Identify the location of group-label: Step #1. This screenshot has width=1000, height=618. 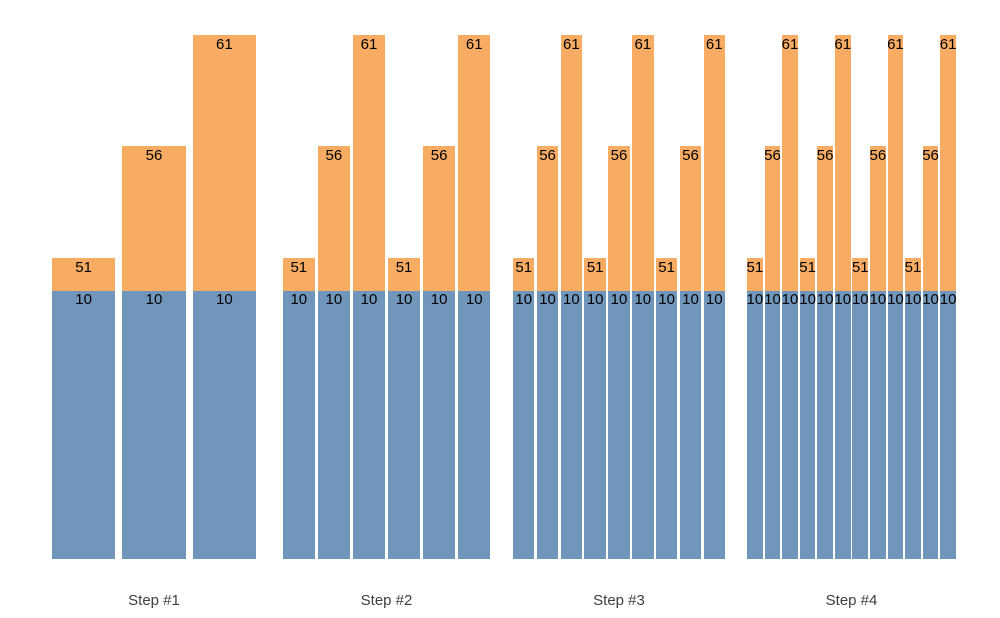
(154, 600).